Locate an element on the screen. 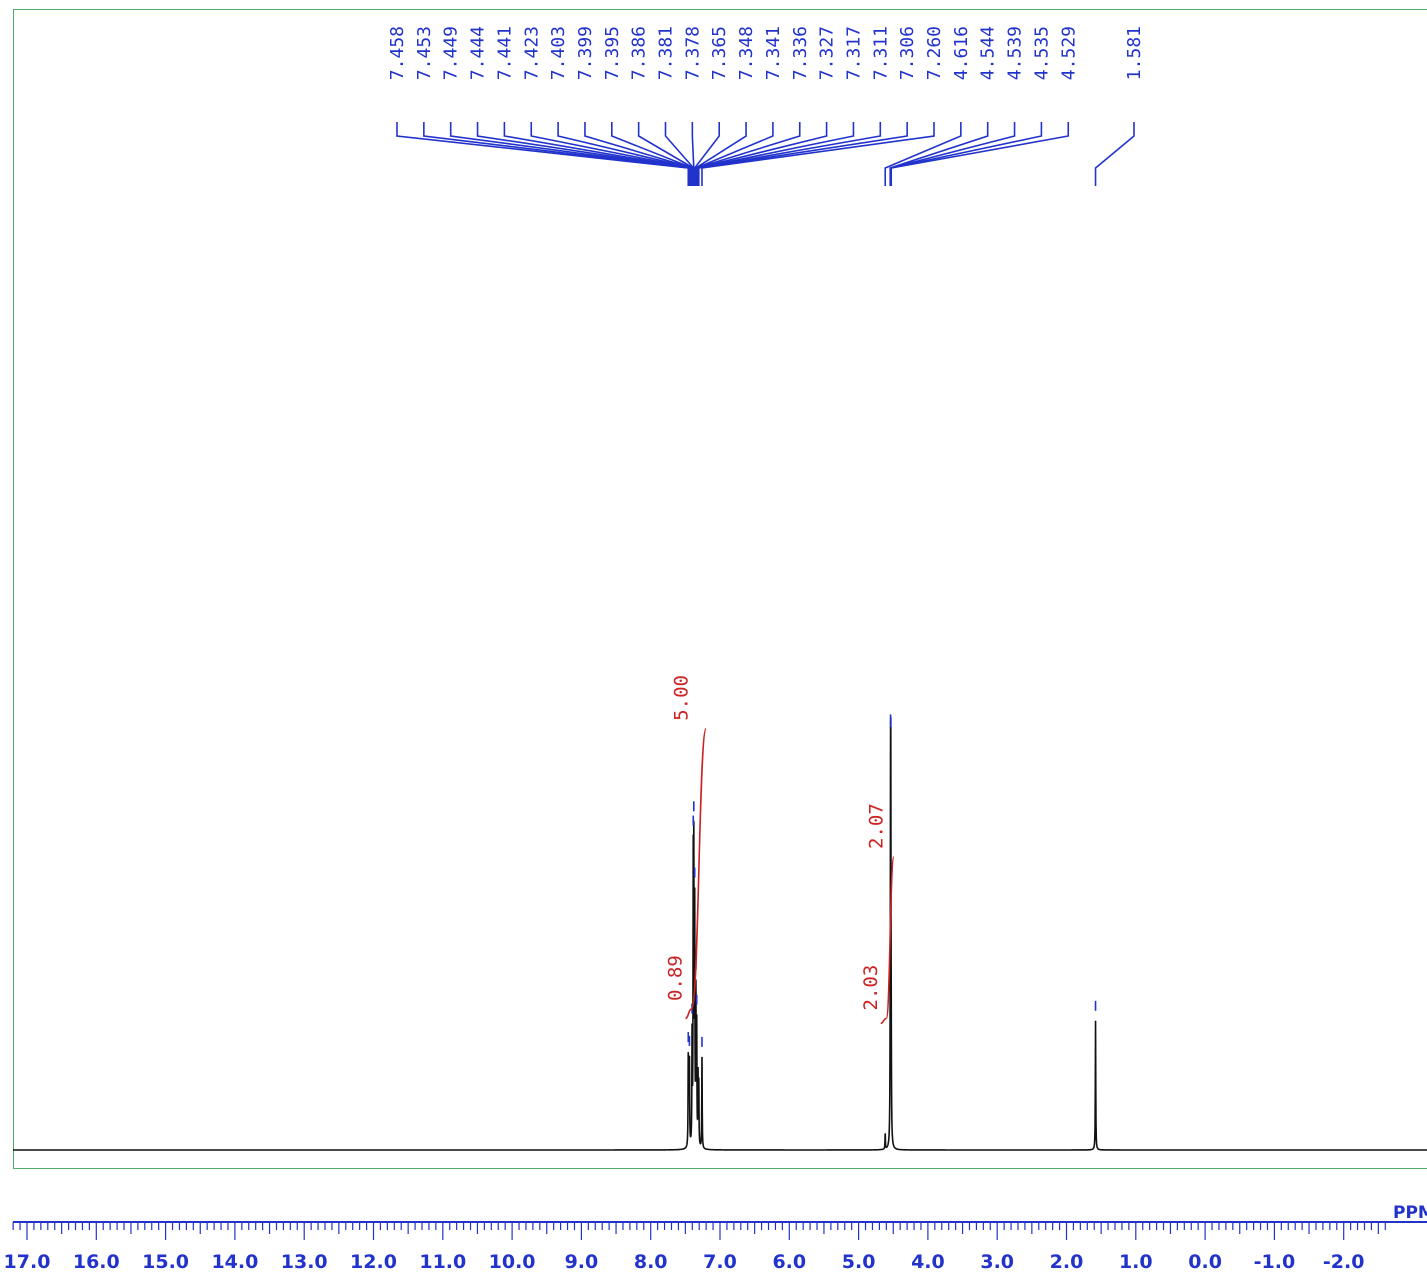 This screenshot has width=1427, height=1286. x-tick-label: 13.0 is located at coordinates (304, 1262).